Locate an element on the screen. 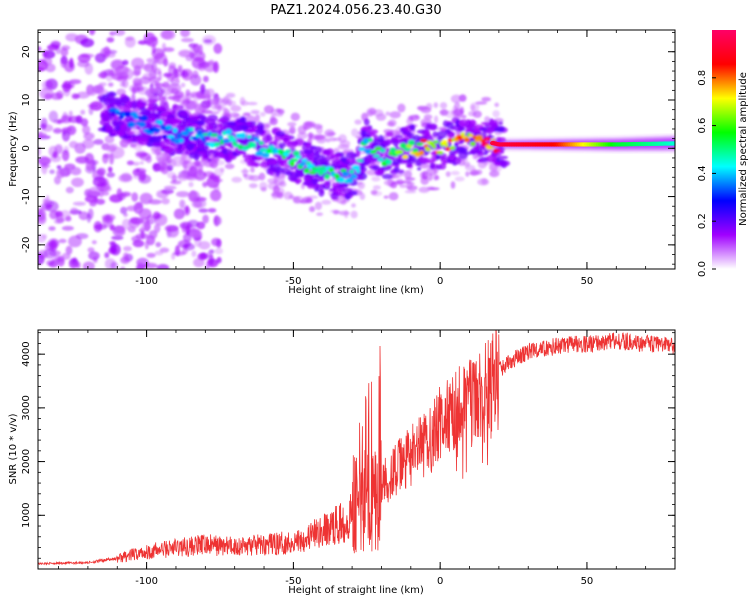  x-tick-label: 0 is located at coordinates (440, 581).